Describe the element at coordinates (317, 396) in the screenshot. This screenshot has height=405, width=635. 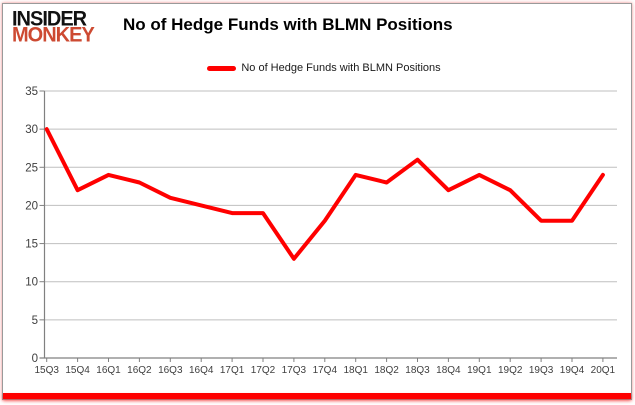
I see `bottom-red-bar` at that location.